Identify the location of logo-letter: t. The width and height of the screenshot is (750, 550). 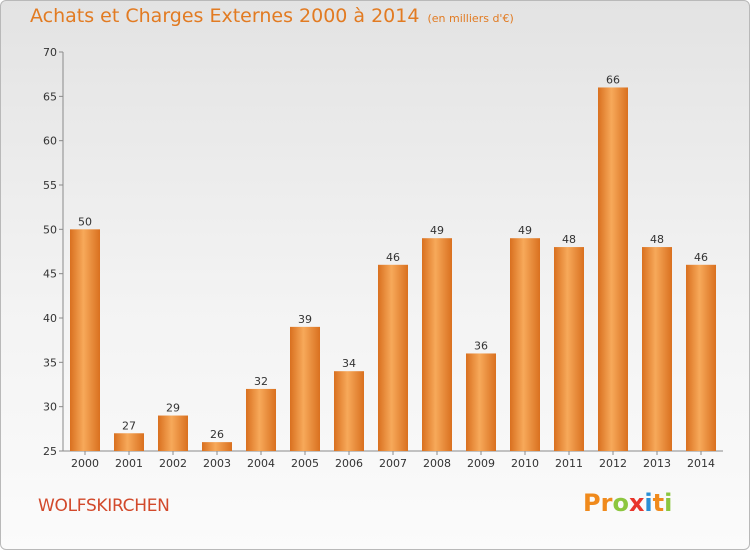
(658, 503).